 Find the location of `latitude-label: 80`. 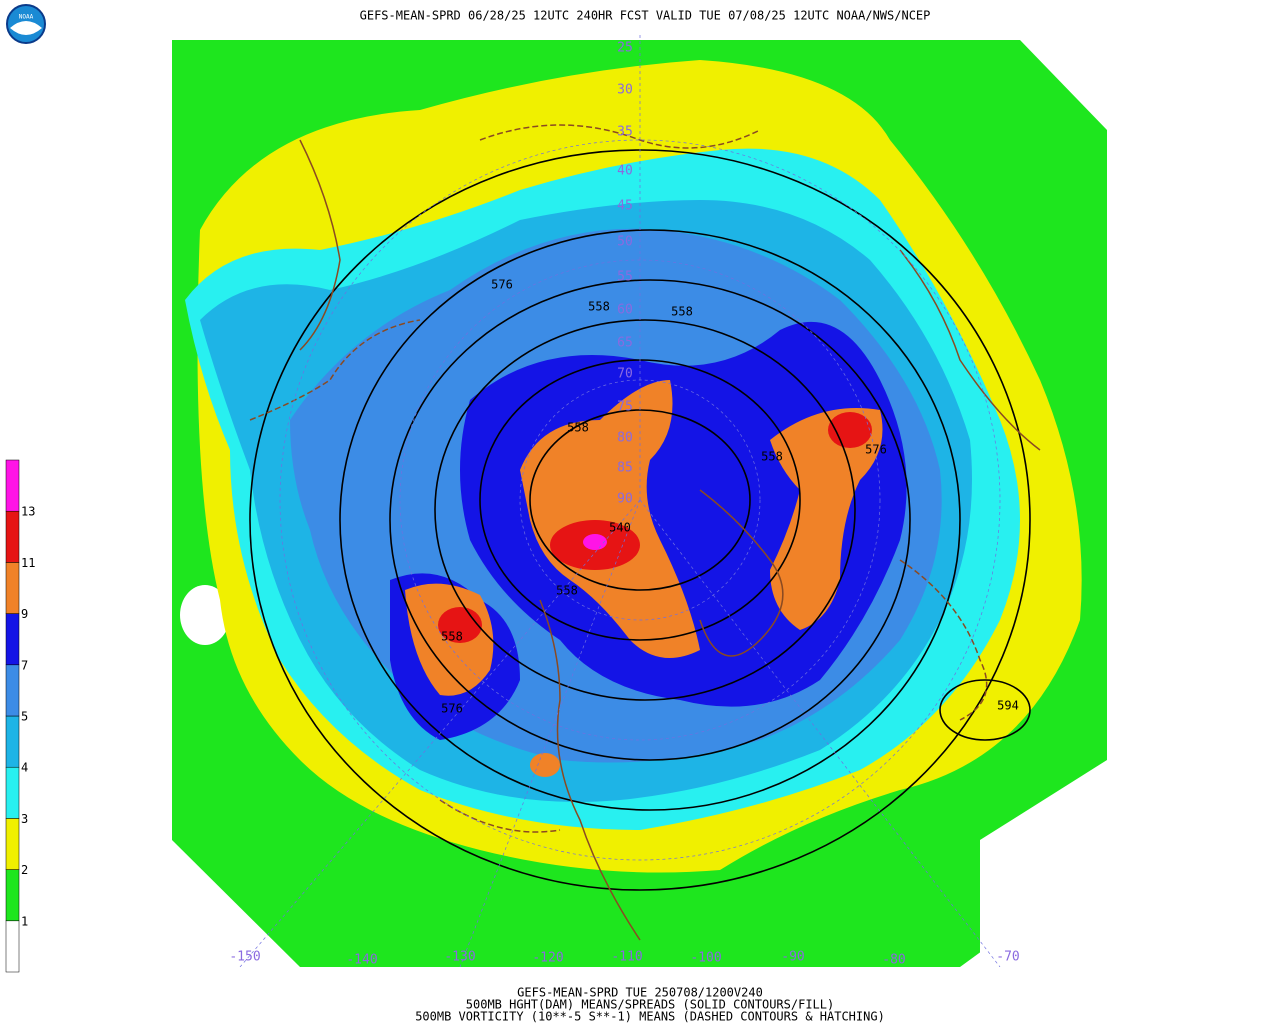

latitude-label: 80 is located at coordinates (625, 438).